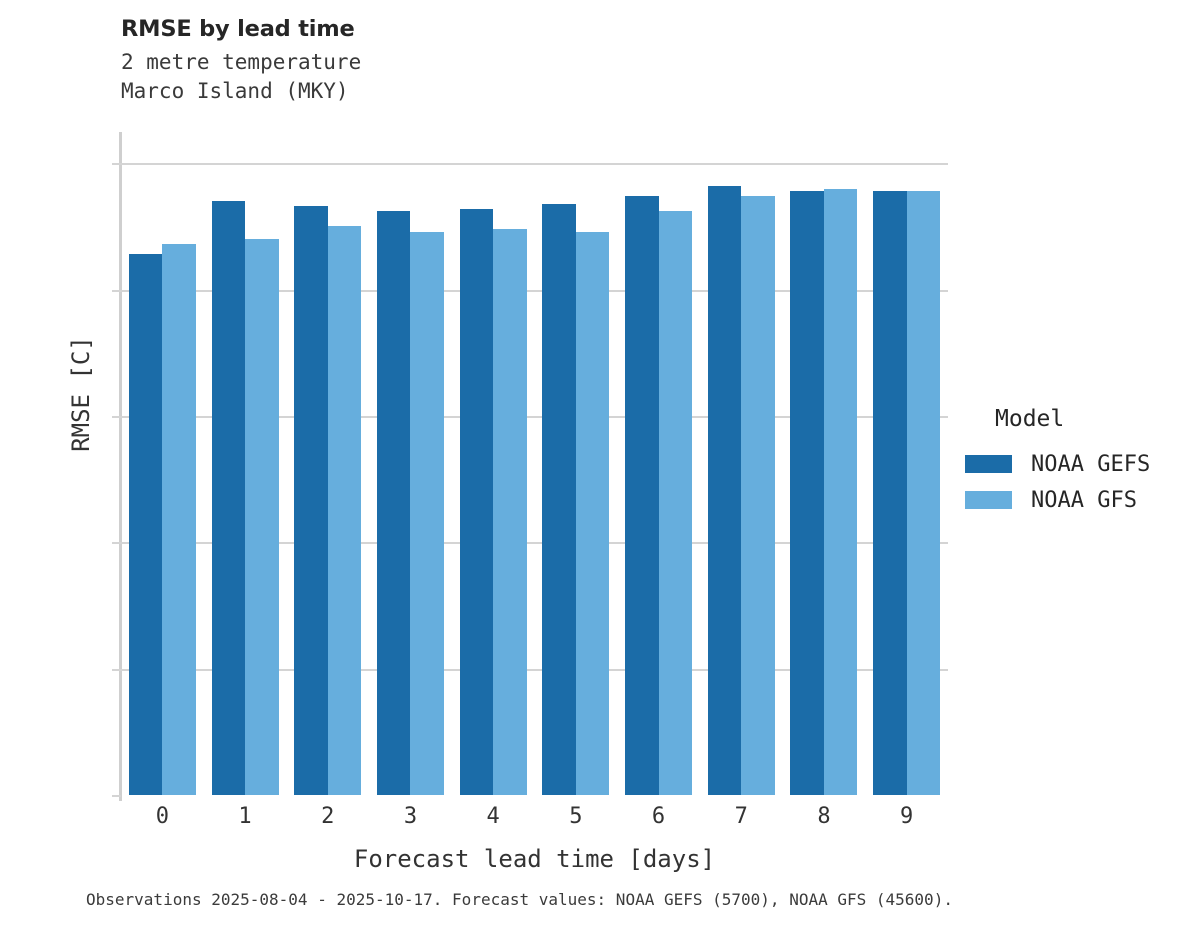 This screenshot has height=928, width=1188. Describe the element at coordinates (534, 859) in the screenshot. I see `x-axis-title: Forecast lead time [days]` at that location.